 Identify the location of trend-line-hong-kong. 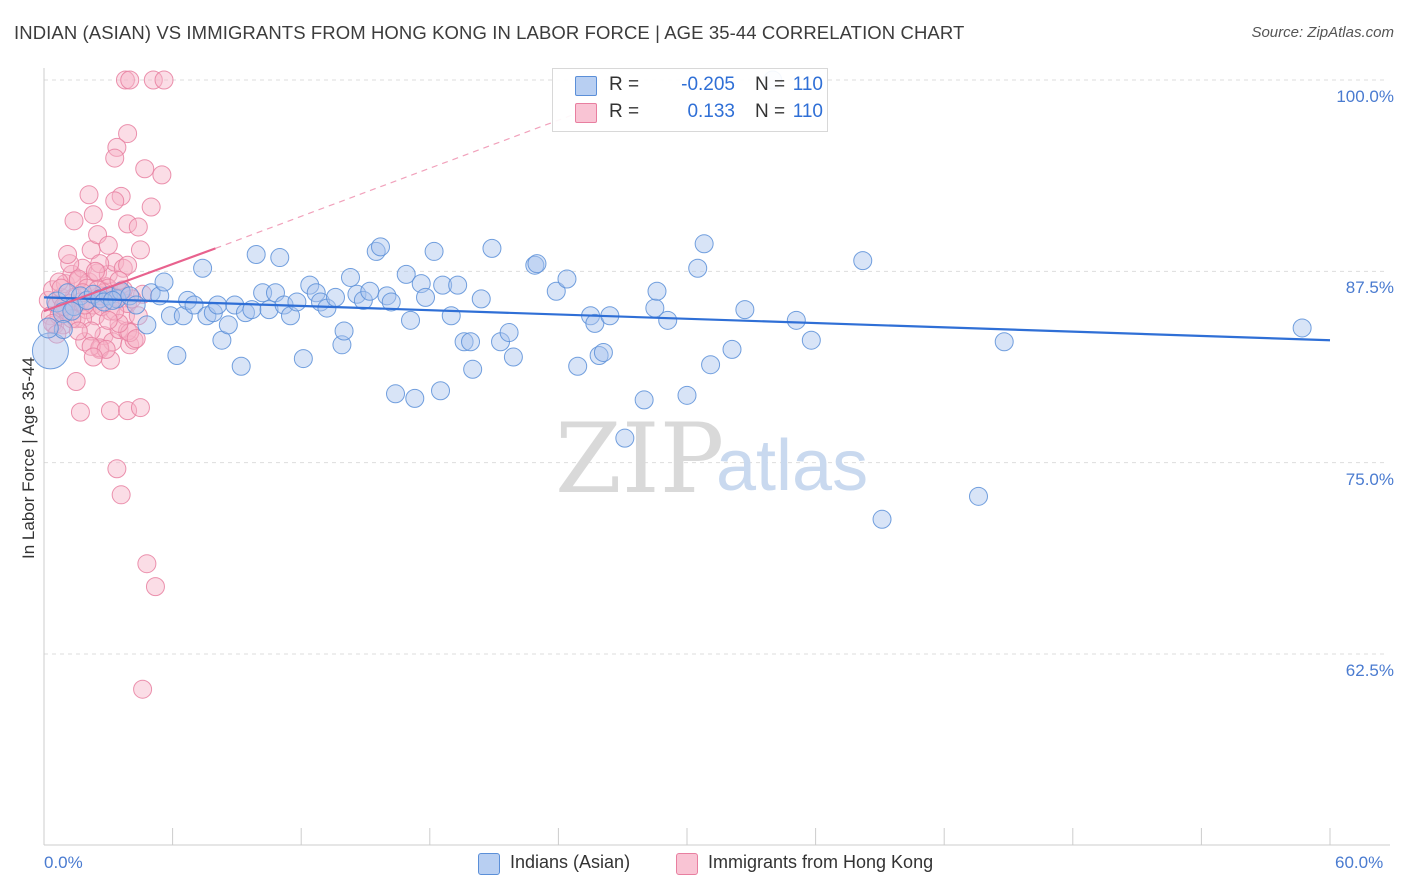
(129, 280).